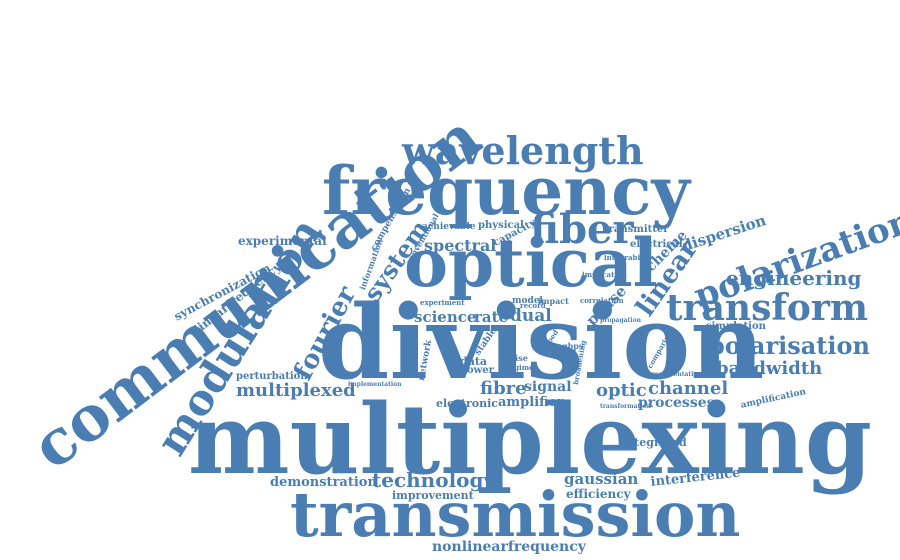 Image resolution: width=900 pixels, height=560 pixels. I want to click on word-data: data, so click(474, 361).